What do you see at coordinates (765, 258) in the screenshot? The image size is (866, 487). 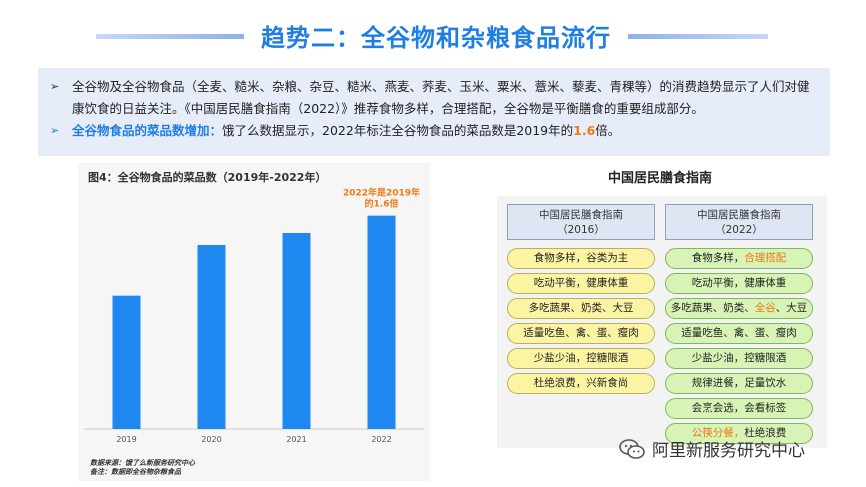 I see `guide-2022-item-highlight: 合理搭配` at bounding box center [765, 258].